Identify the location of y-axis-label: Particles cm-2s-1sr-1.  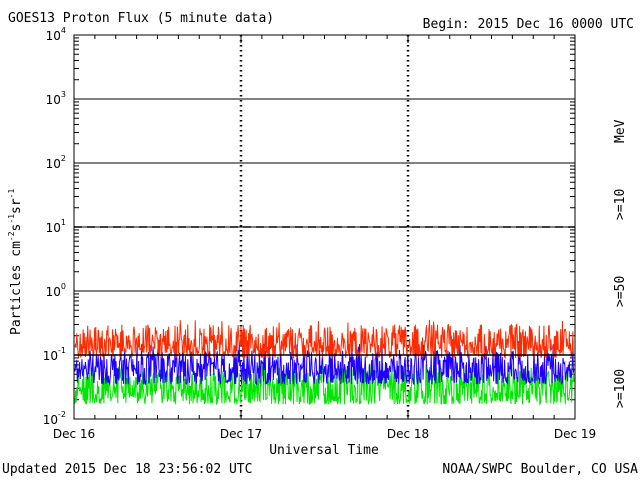
(15, 261).